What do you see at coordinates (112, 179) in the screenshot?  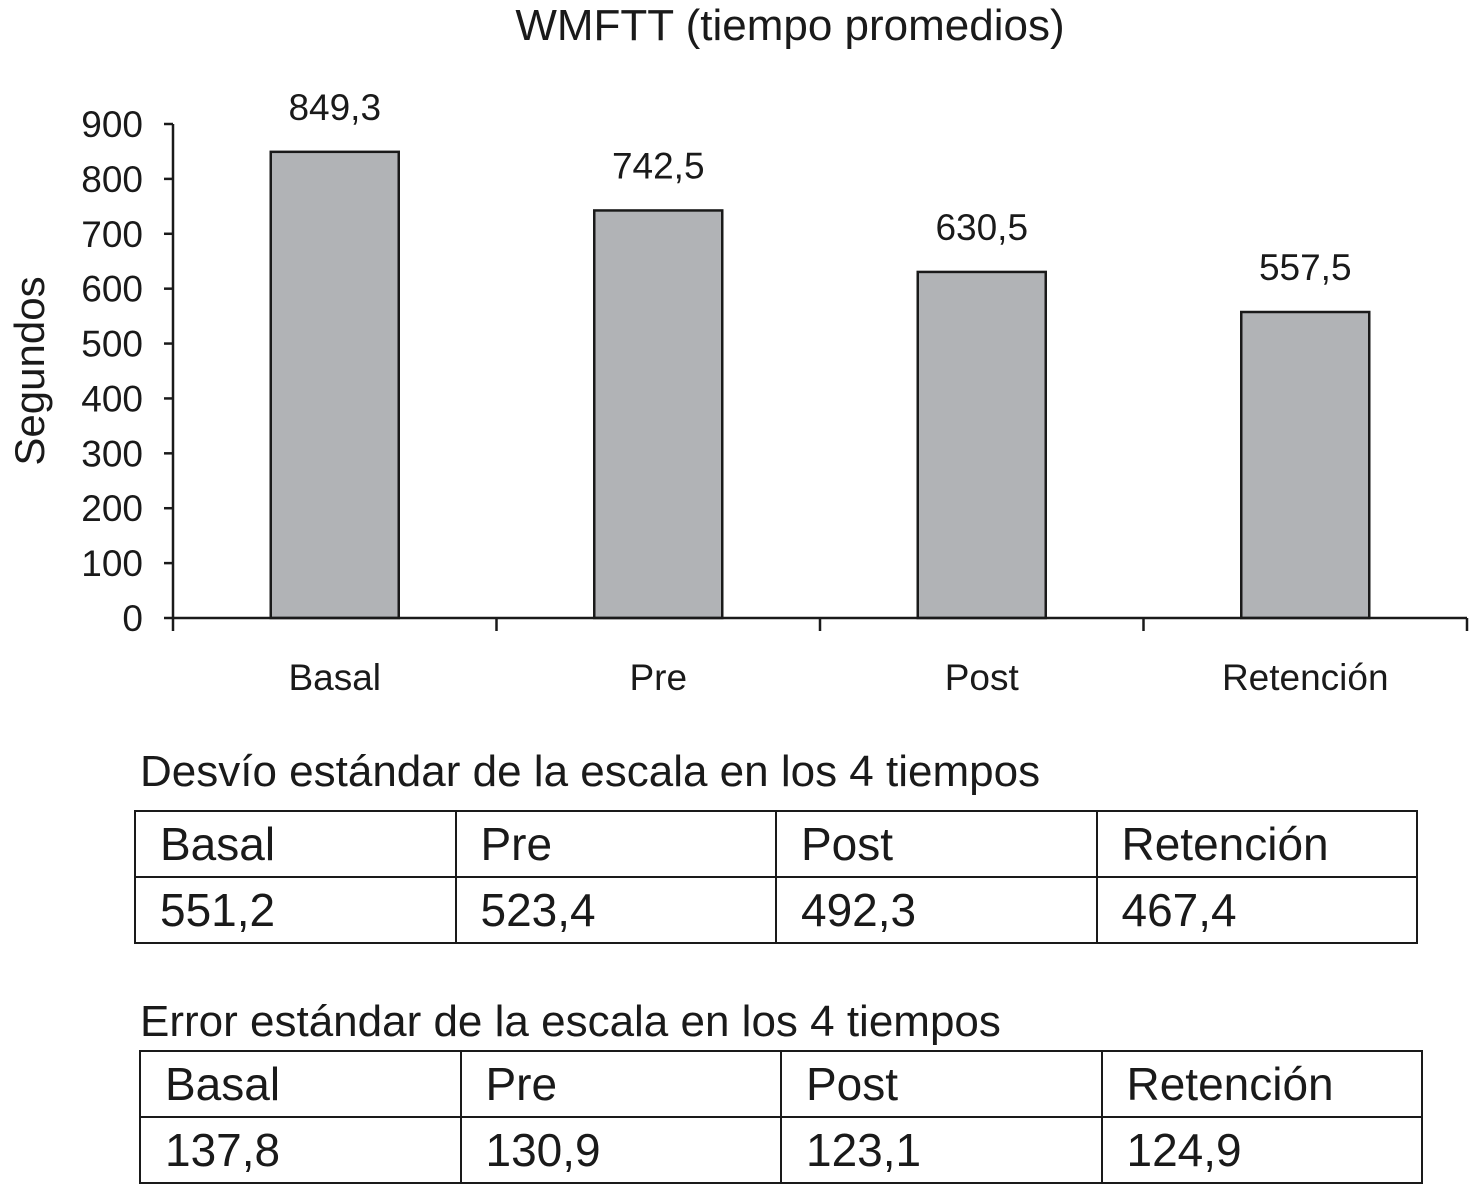 I see `y-tick-label: 800` at bounding box center [112, 179].